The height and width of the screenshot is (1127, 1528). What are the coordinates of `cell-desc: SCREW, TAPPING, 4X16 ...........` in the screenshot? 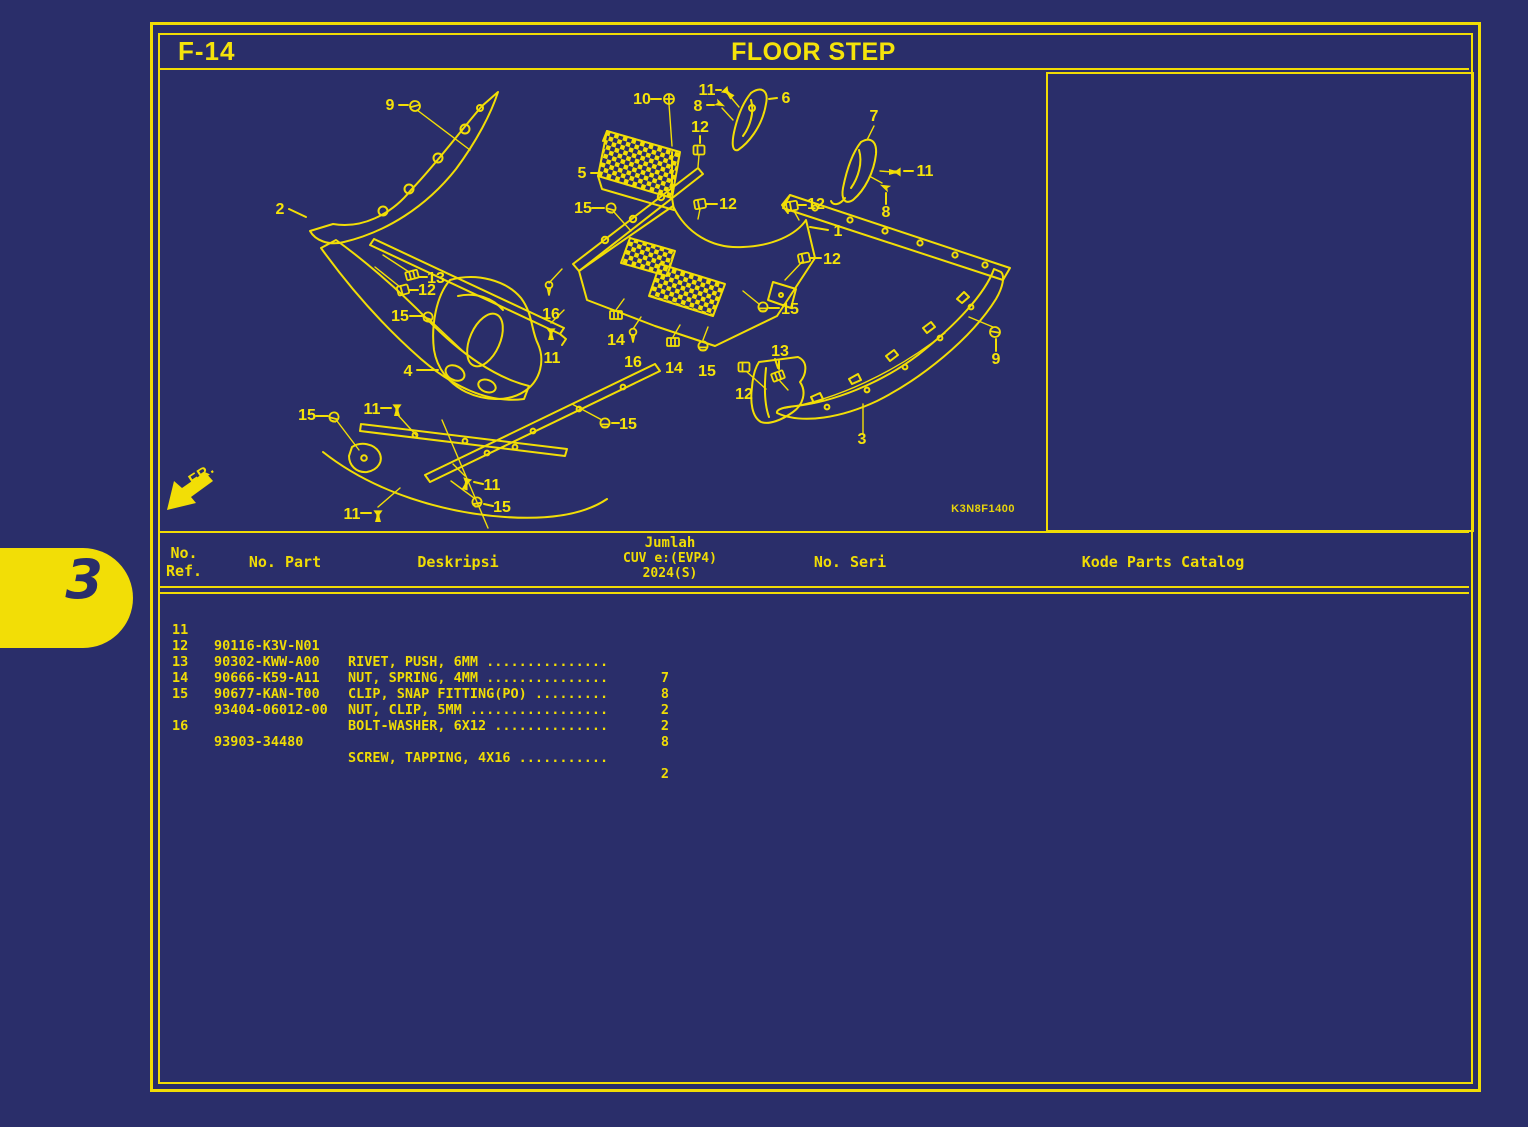 It's located at (478, 758).